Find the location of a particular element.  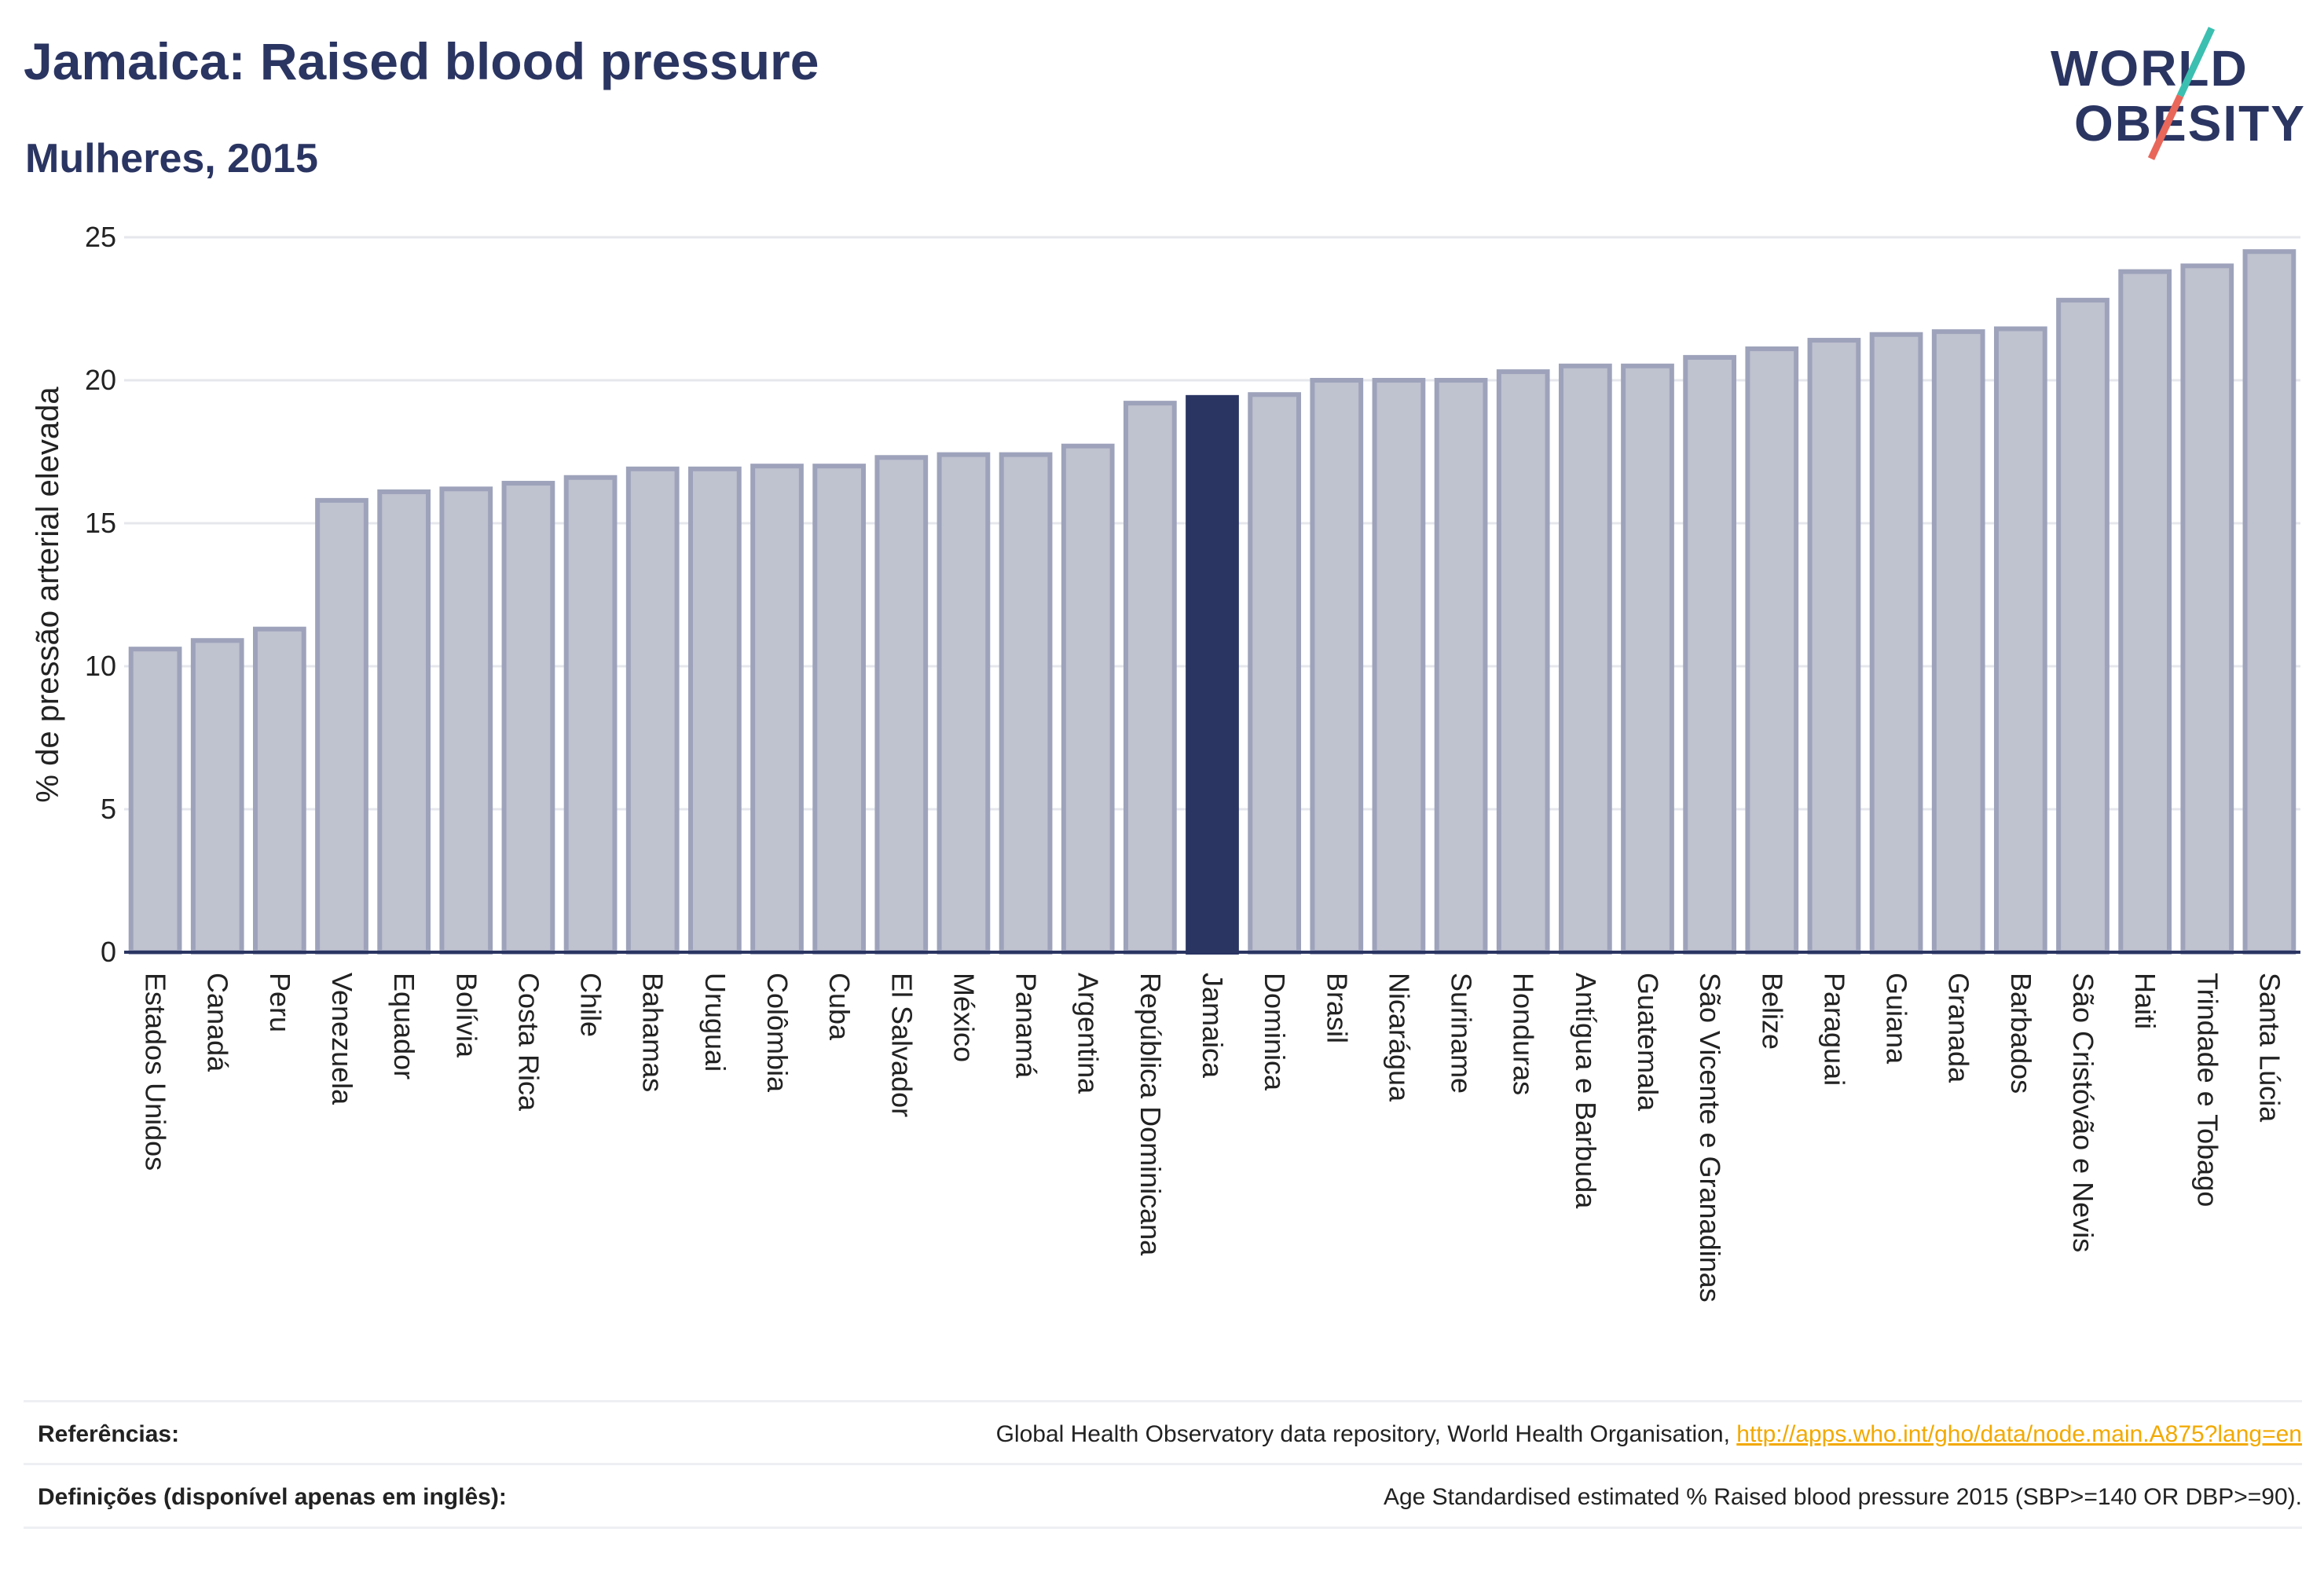

logo-line-1: WORLD is located at coordinates (2150, 68).